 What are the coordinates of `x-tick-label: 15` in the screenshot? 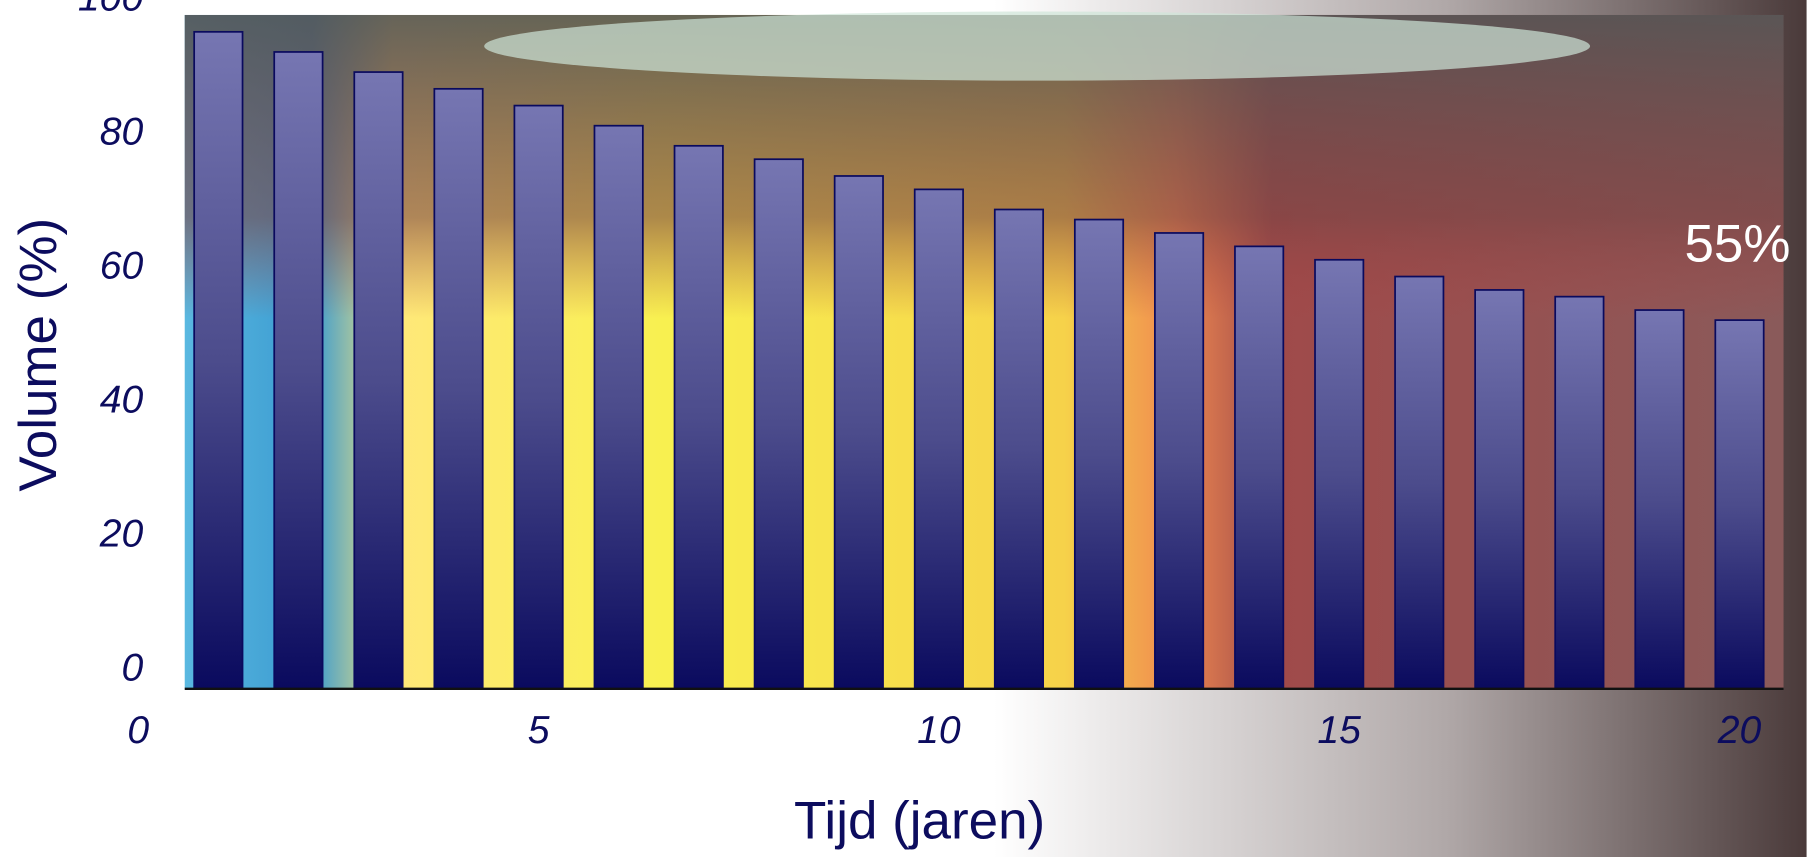 It's located at (1339, 730).